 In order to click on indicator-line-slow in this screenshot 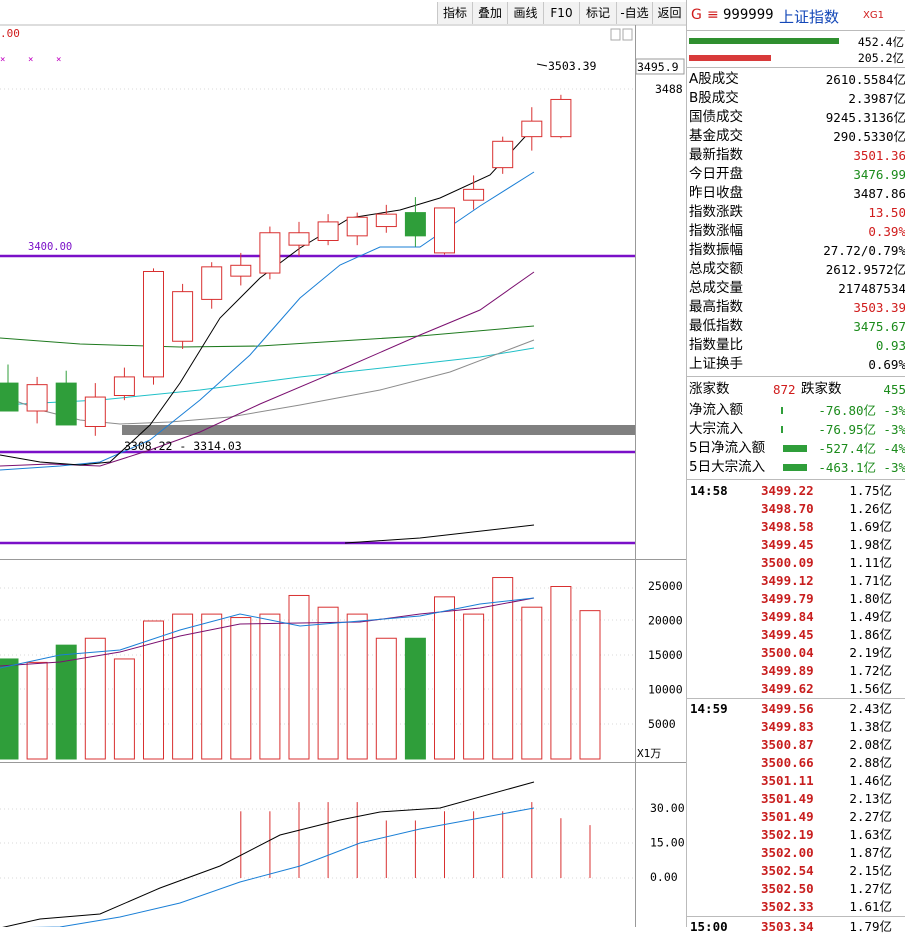, I will do `click(282, 867)`.